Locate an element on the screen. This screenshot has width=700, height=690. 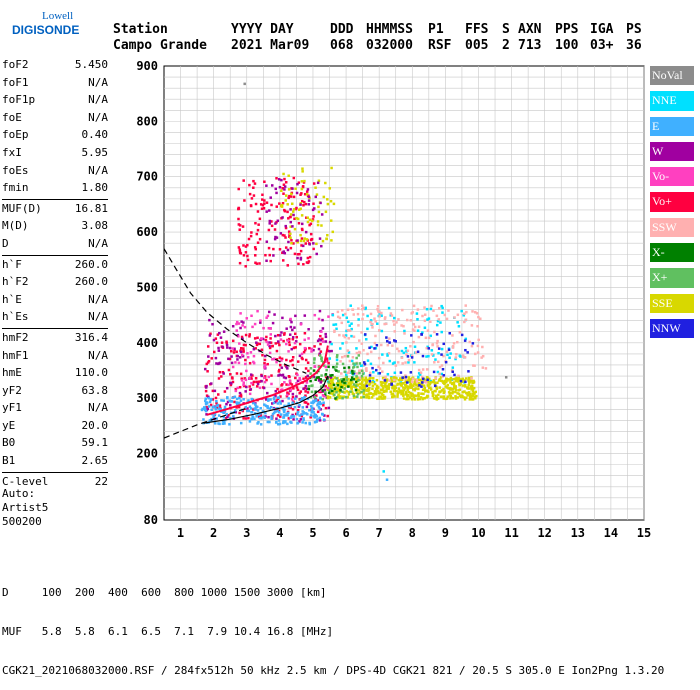
x-tick-label: 15 is located at coordinates (644, 533).